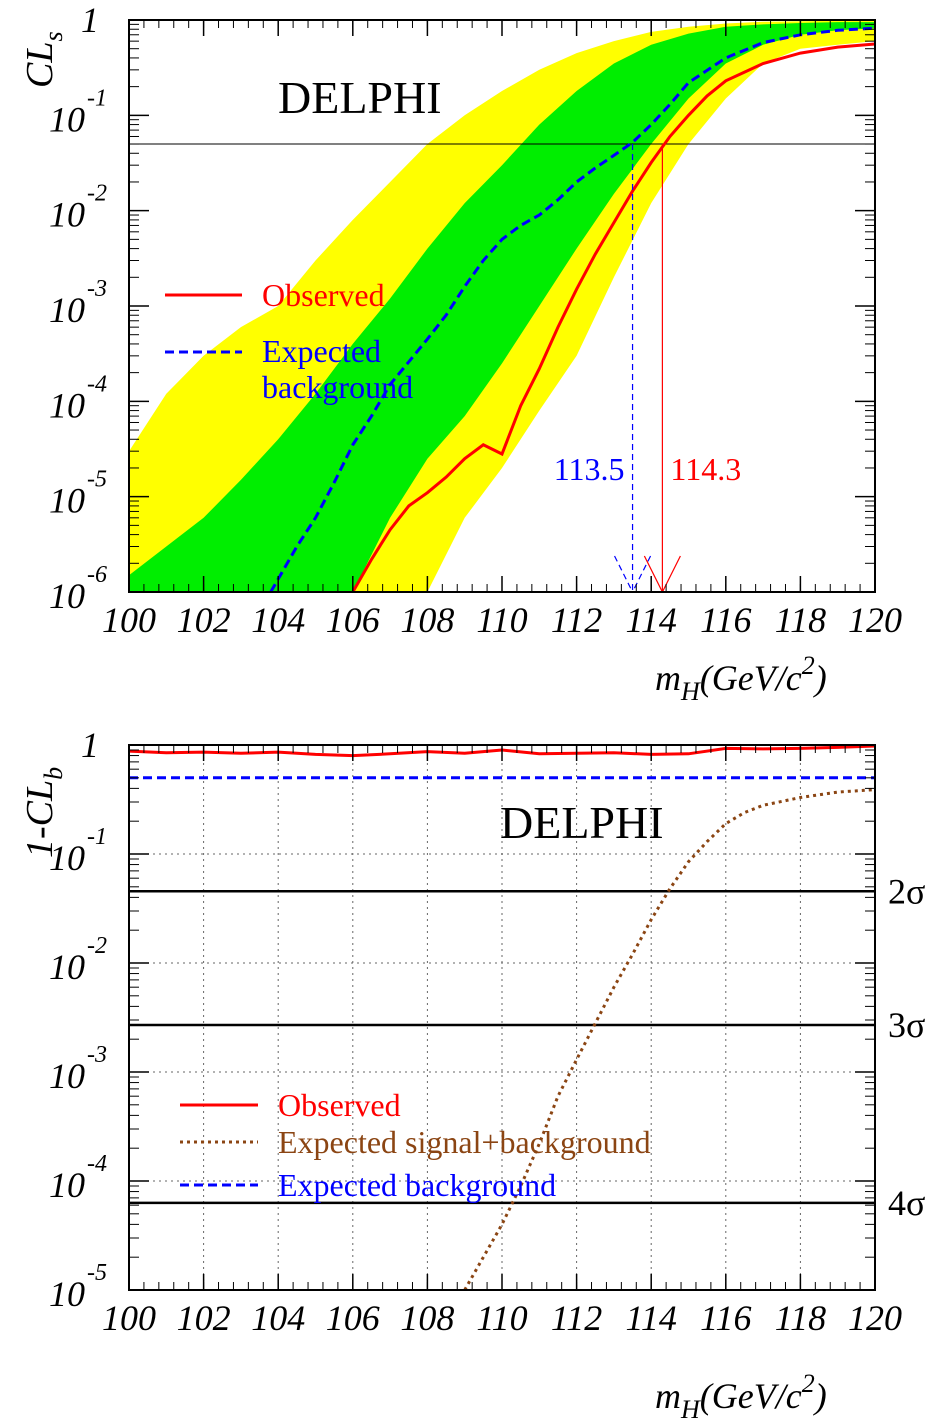 The image size is (943, 1426). I want to click on clb-sigma-label: 3σ, so click(906, 1025).